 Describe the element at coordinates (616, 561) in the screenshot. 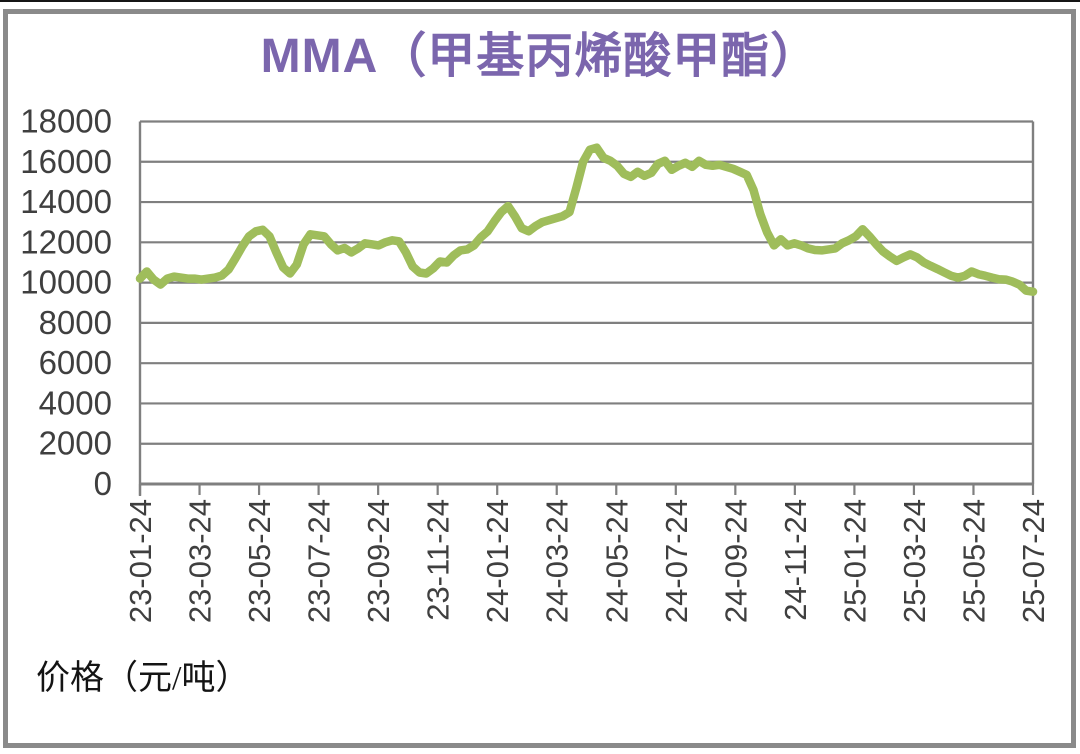

I see `x-tick-label: 24-05-24` at that location.